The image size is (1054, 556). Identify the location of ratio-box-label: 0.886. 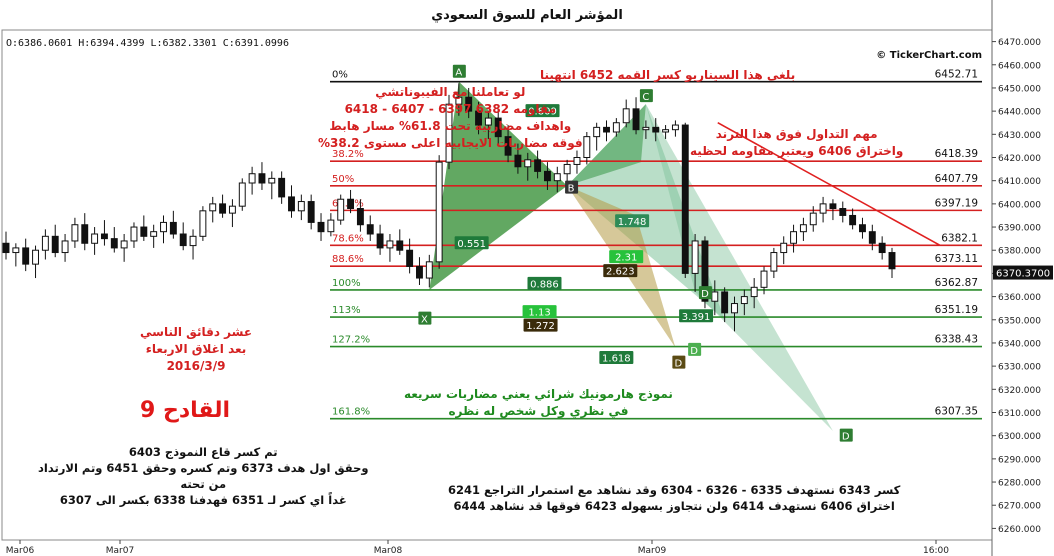
(544, 284).